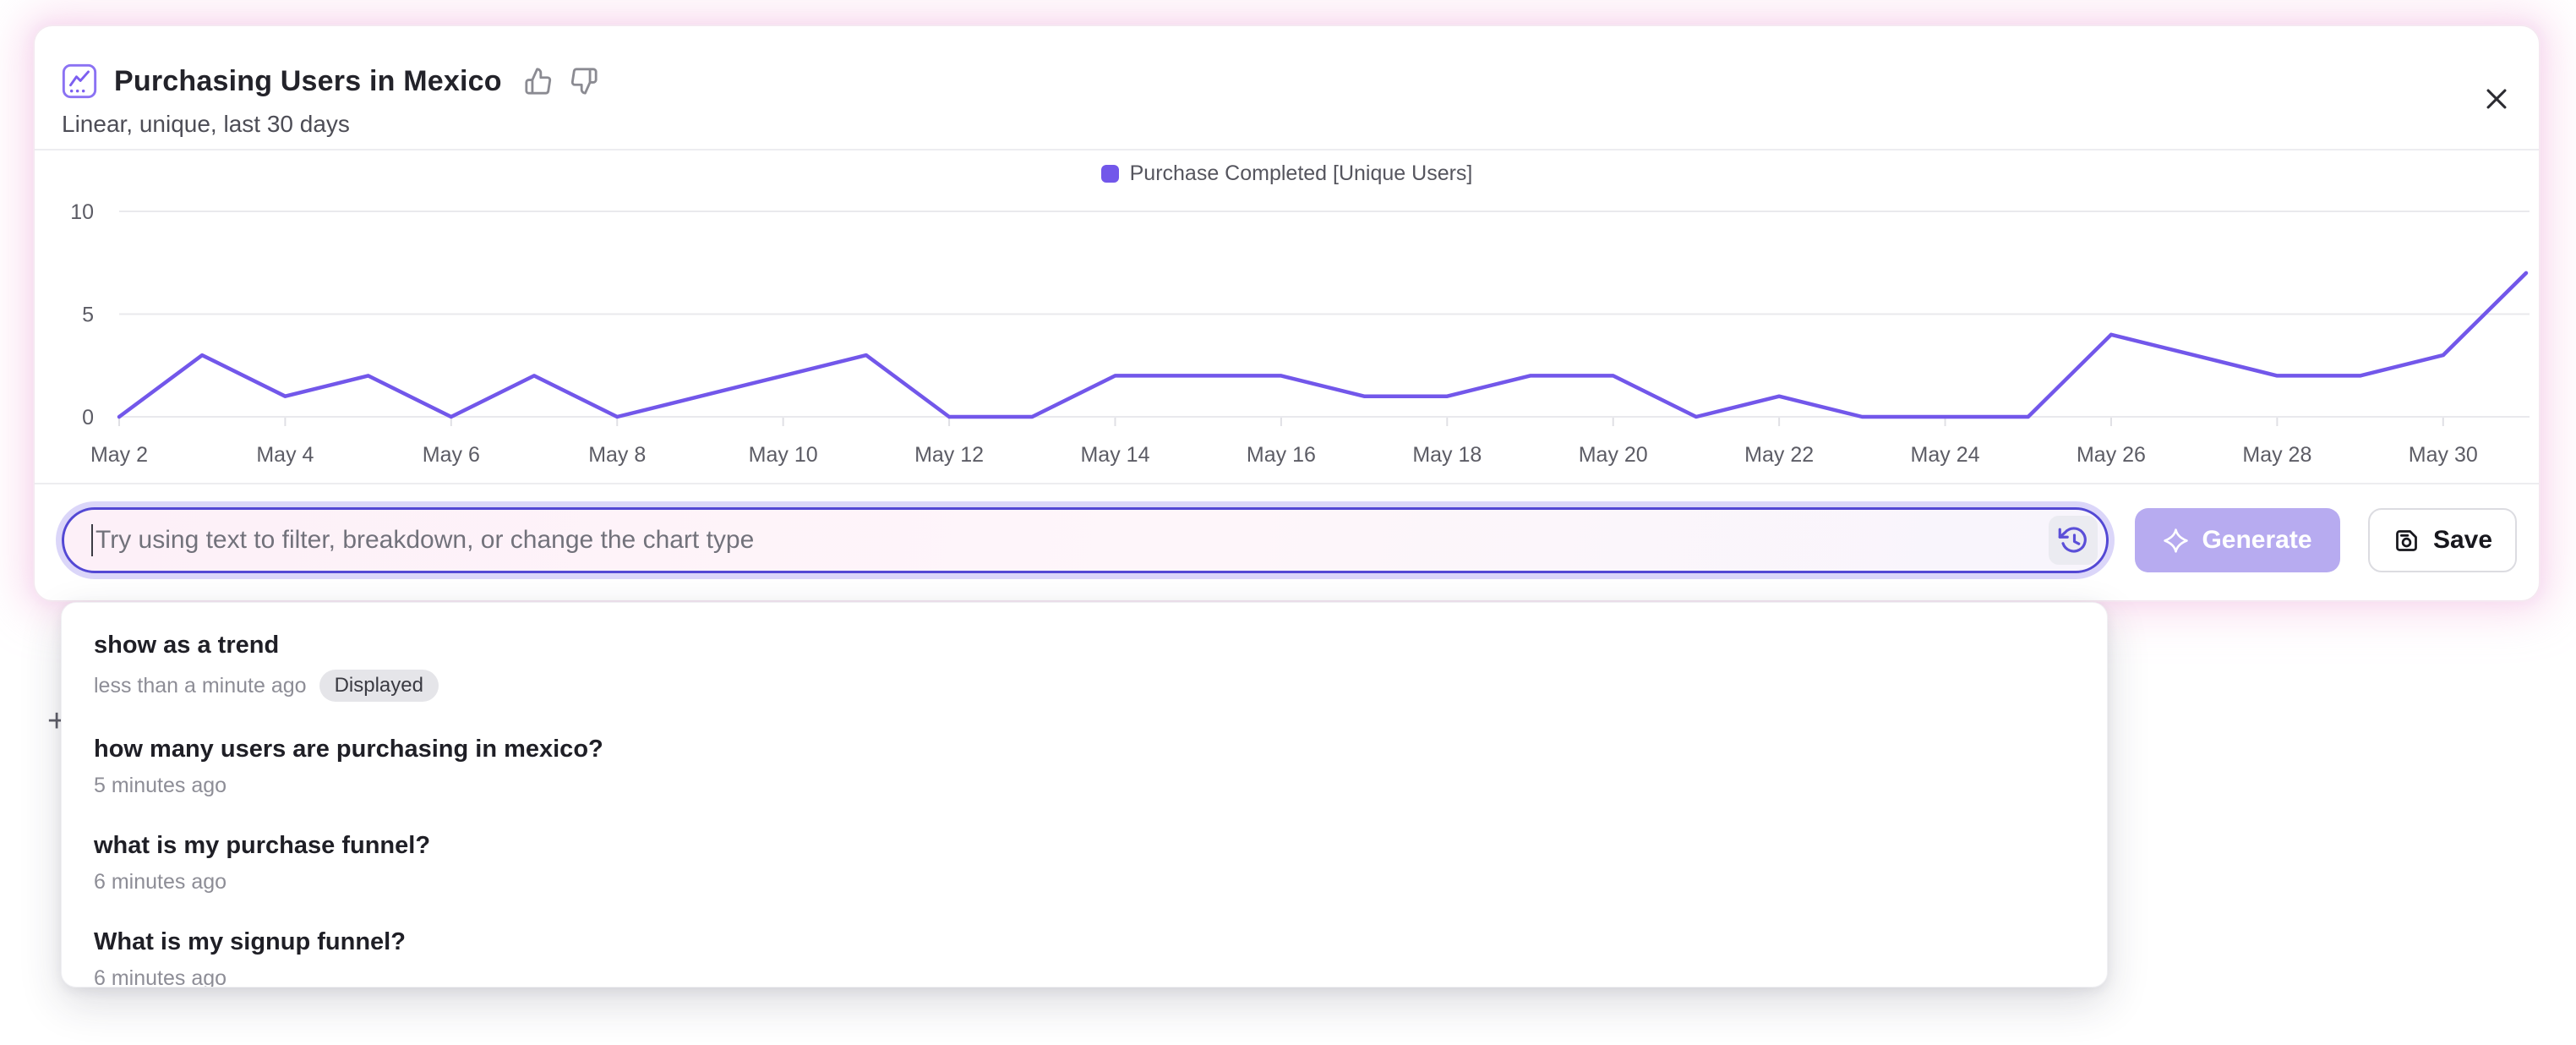 This screenshot has width=2576, height=1045. Describe the element at coordinates (1301, 173) in the screenshot. I see `legend-label: Purchase Completed [Unique Users]` at that location.